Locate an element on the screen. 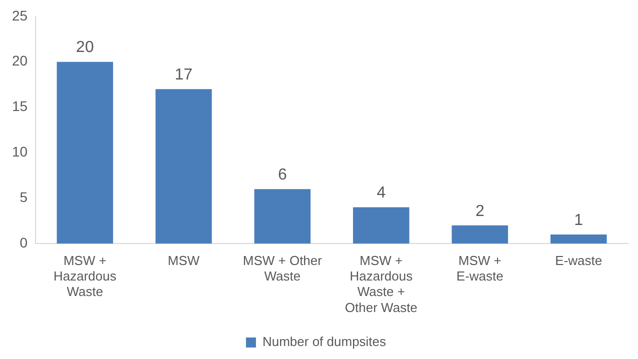  y-tick-label: 0 is located at coordinates (24, 242).